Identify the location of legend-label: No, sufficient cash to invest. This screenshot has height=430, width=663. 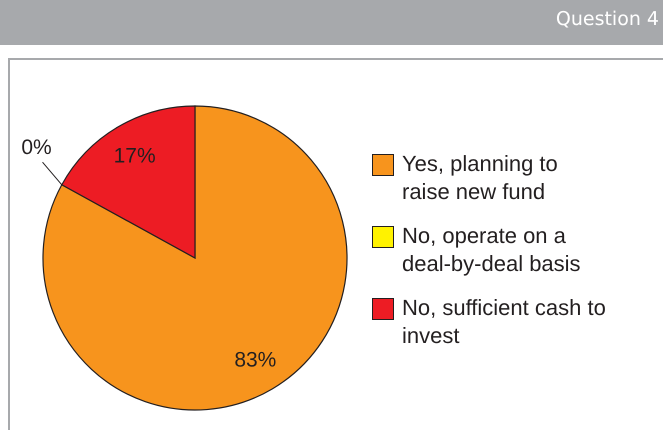
(504, 322).